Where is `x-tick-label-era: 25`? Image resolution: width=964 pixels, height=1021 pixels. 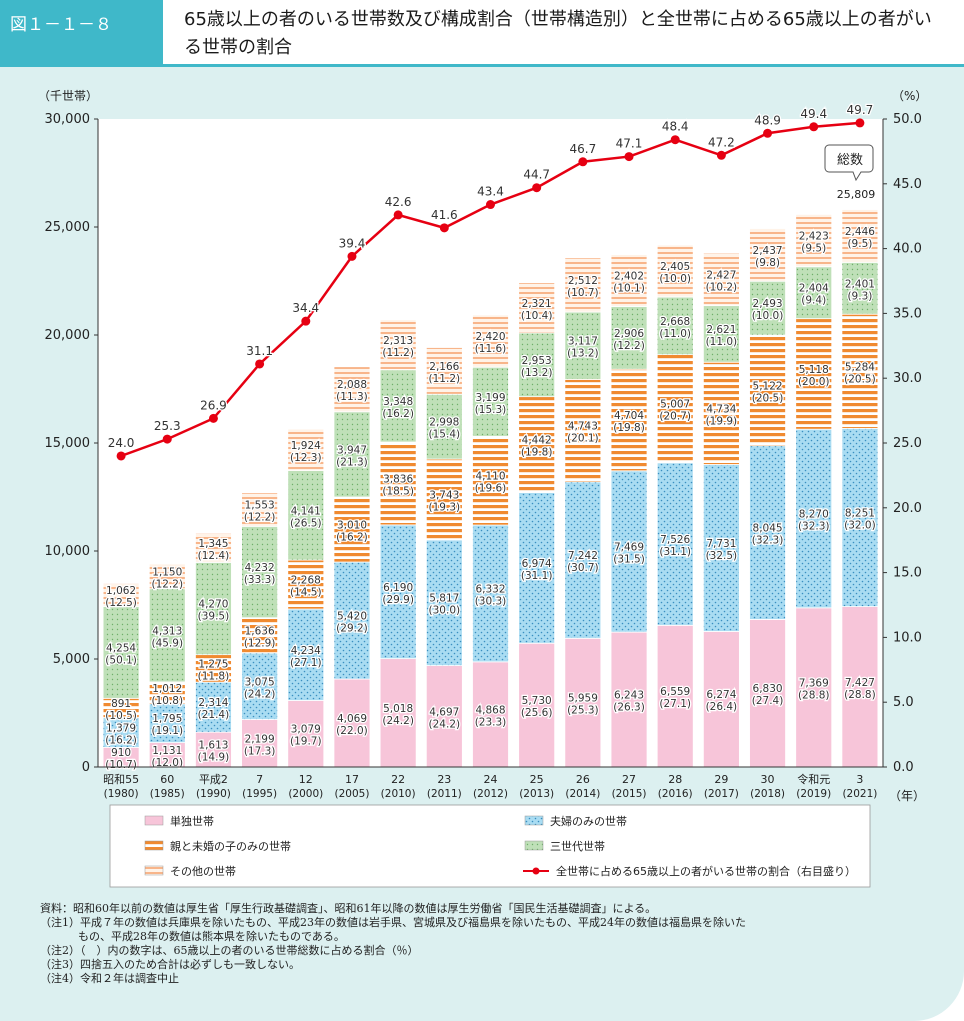 x-tick-label-era: 25 is located at coordinates (537, 779).